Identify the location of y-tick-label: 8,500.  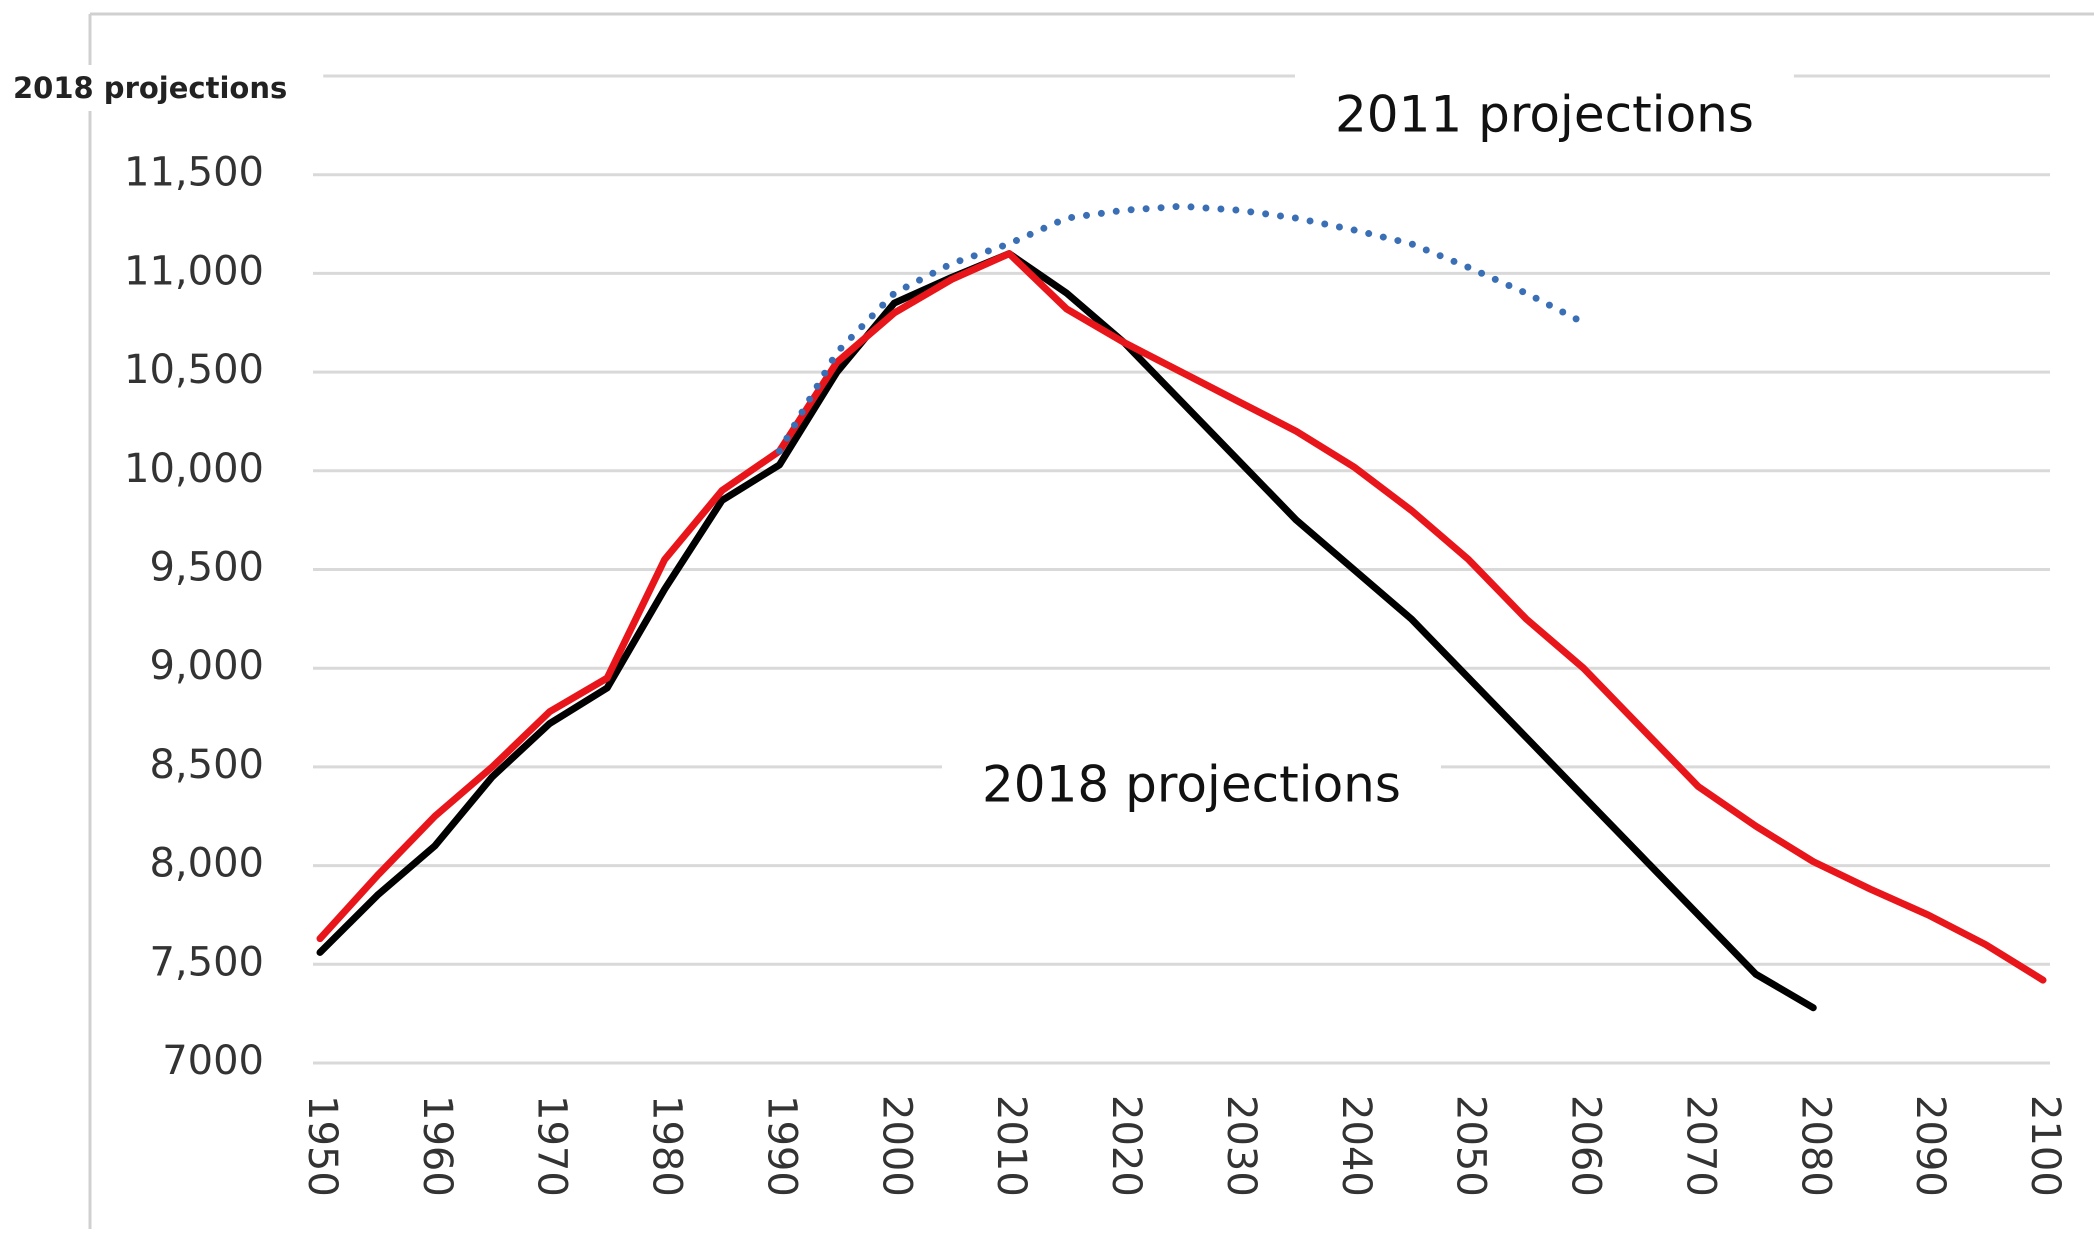
(206, 765).